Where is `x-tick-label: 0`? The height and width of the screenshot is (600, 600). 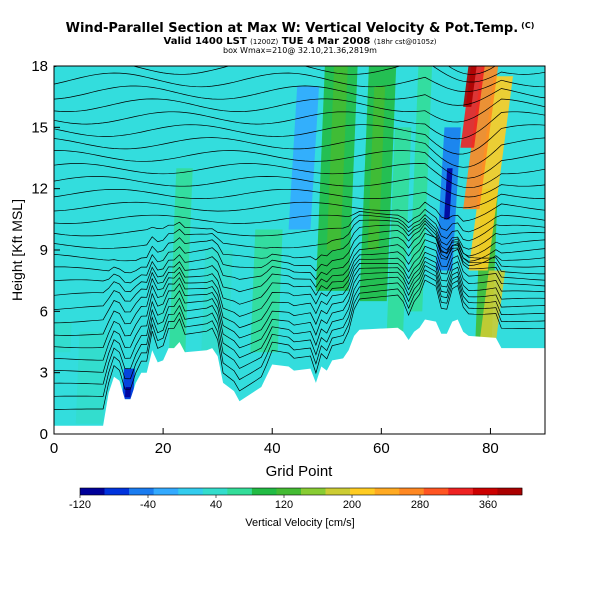
x-tick-label: 0 is located at coordinates (54, 448).